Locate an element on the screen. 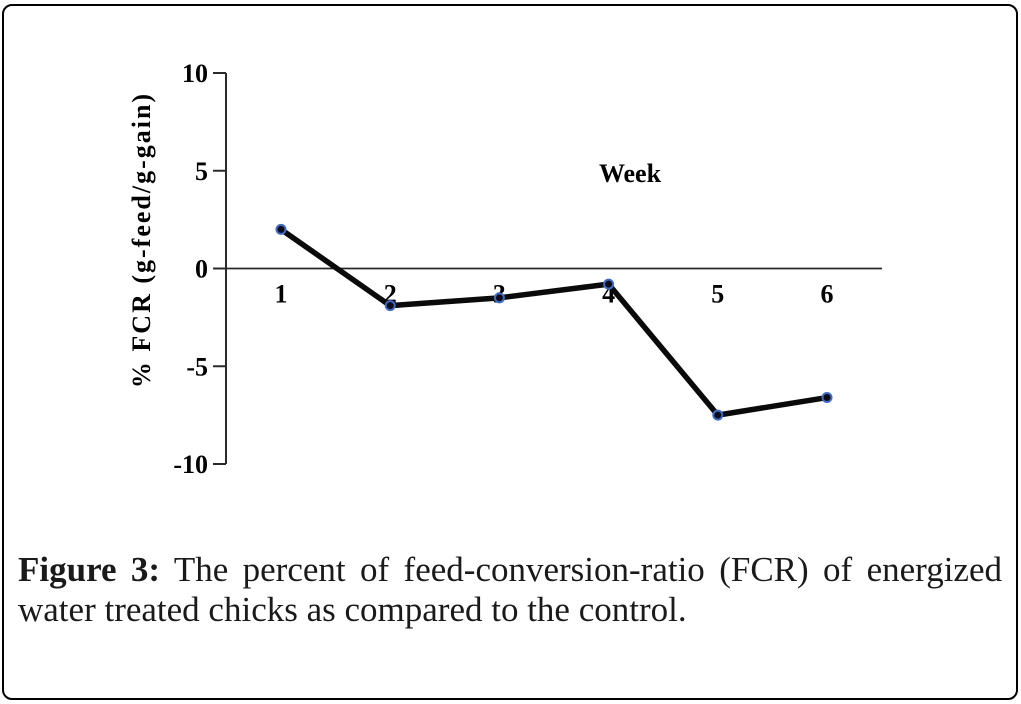  x-tick-label: 5 is located at coordinates (717, 294).